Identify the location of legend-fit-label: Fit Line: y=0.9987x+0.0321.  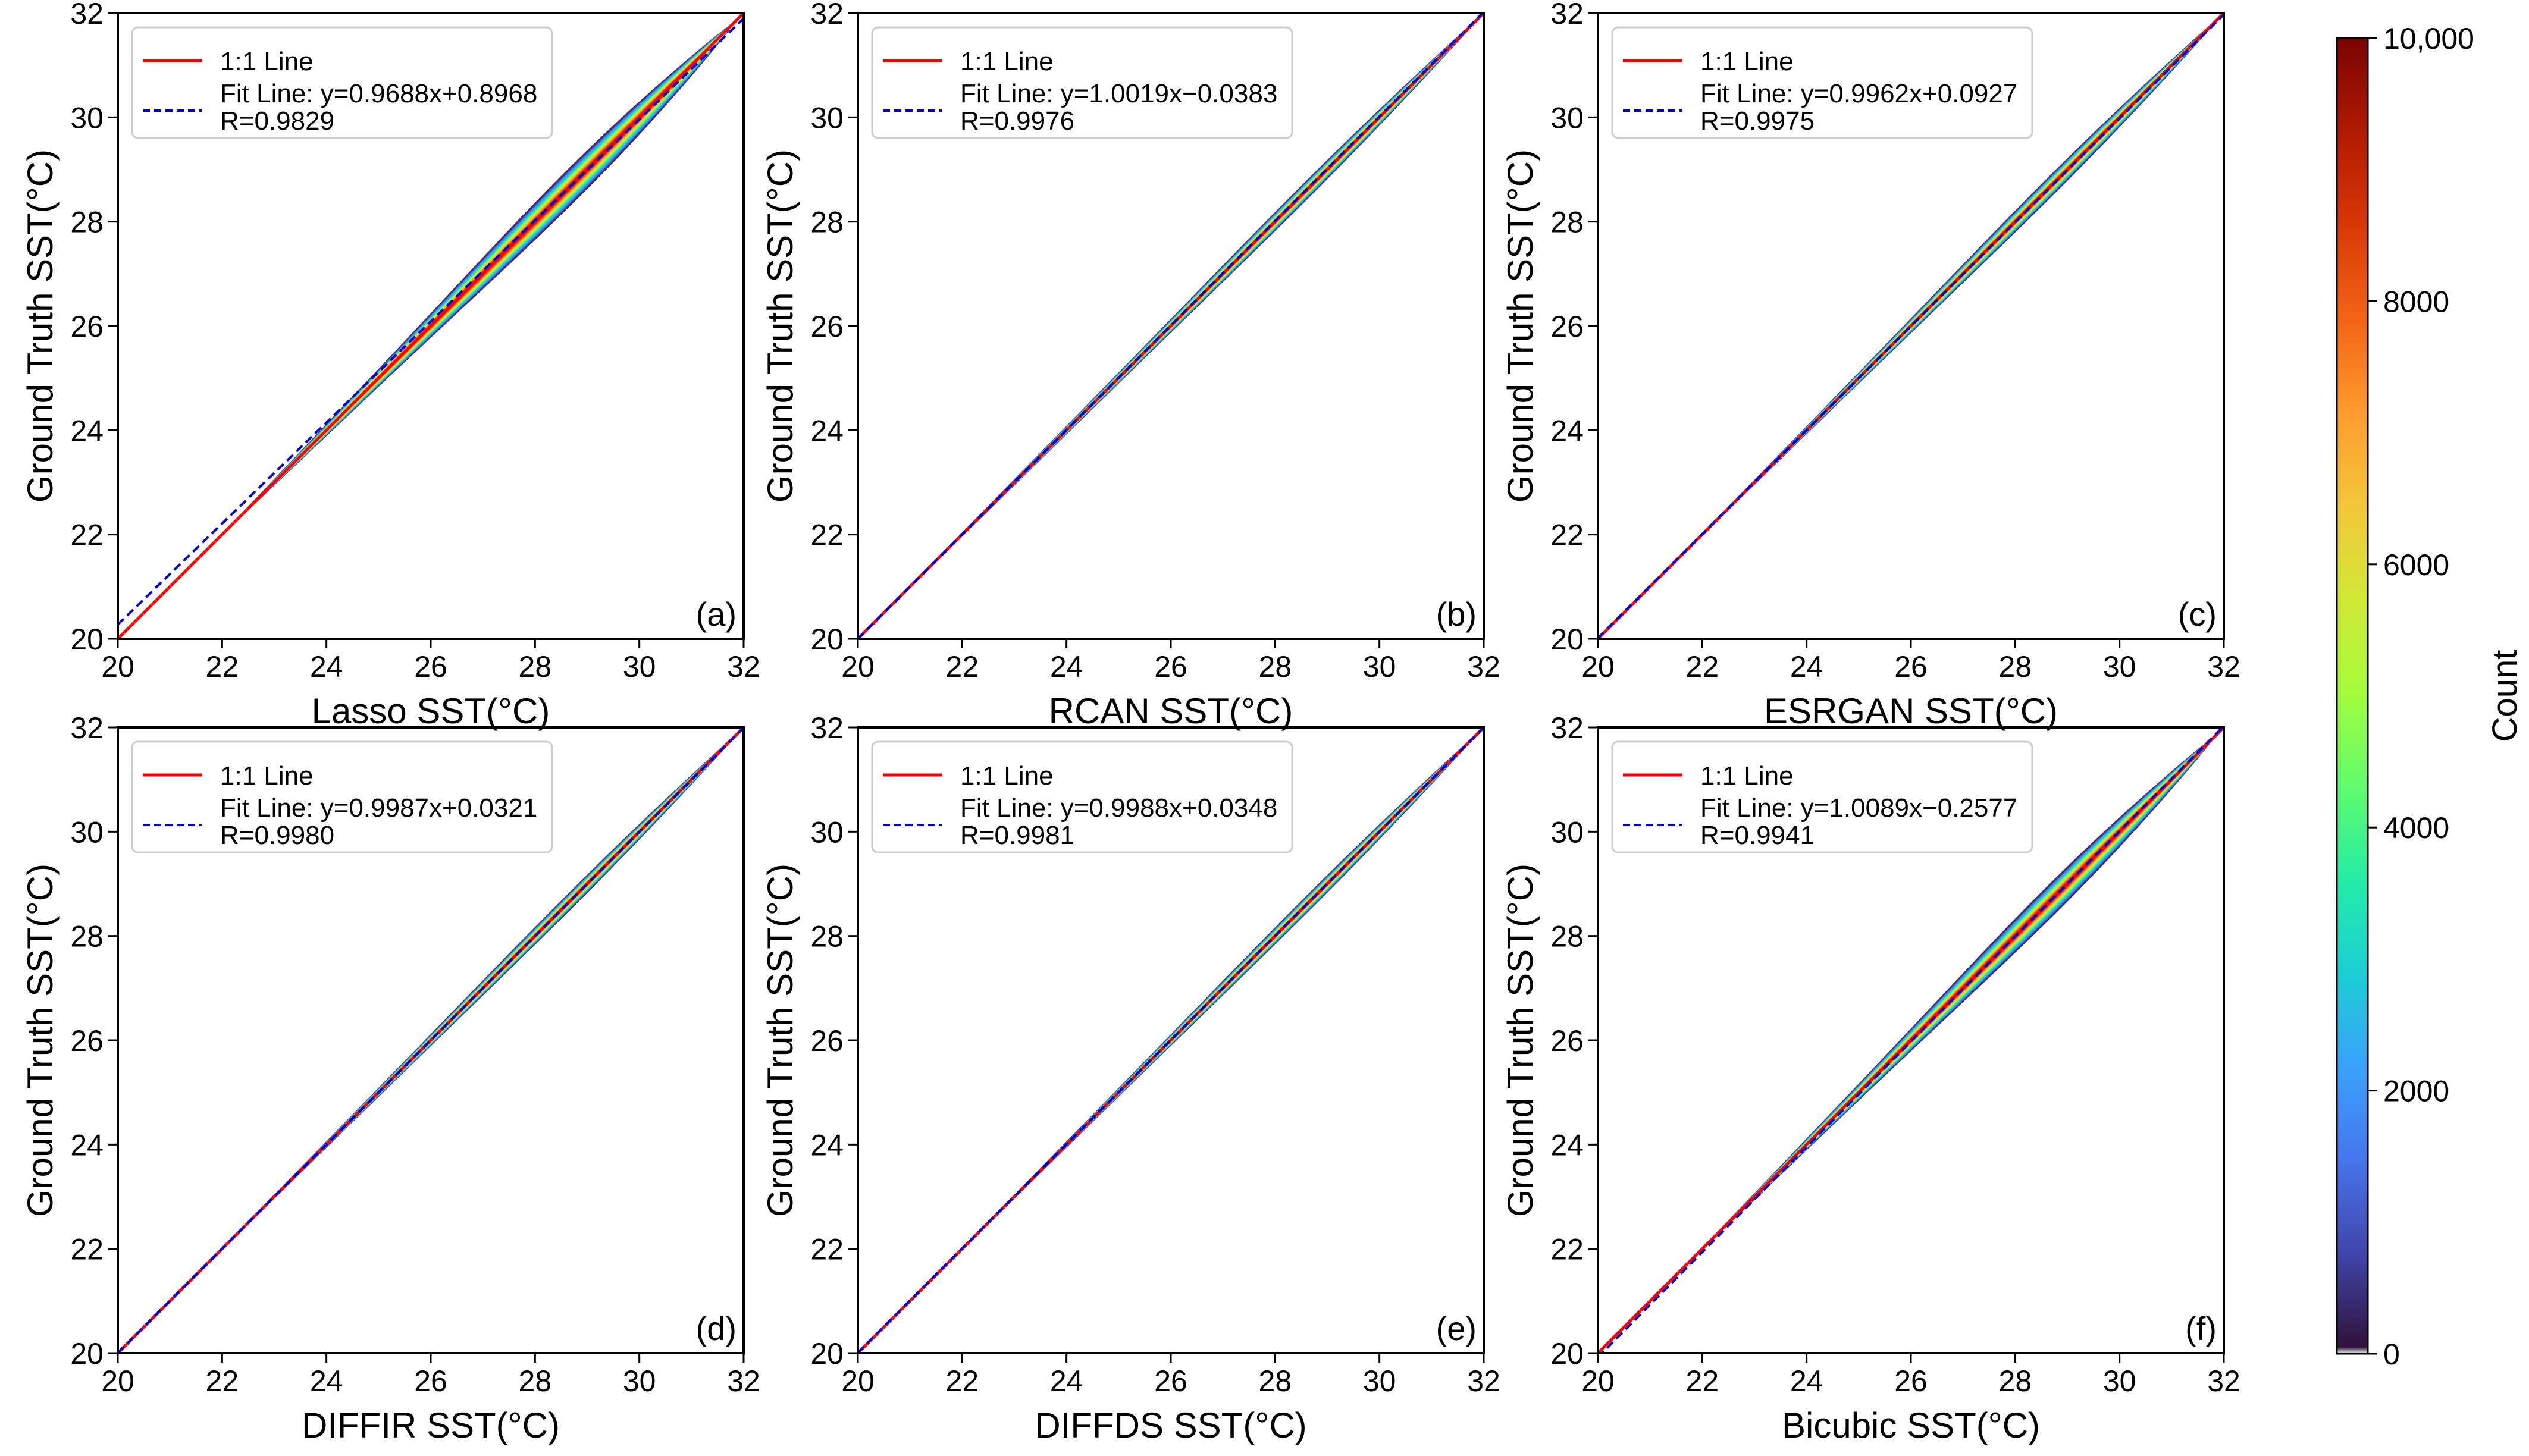
(378, 808).